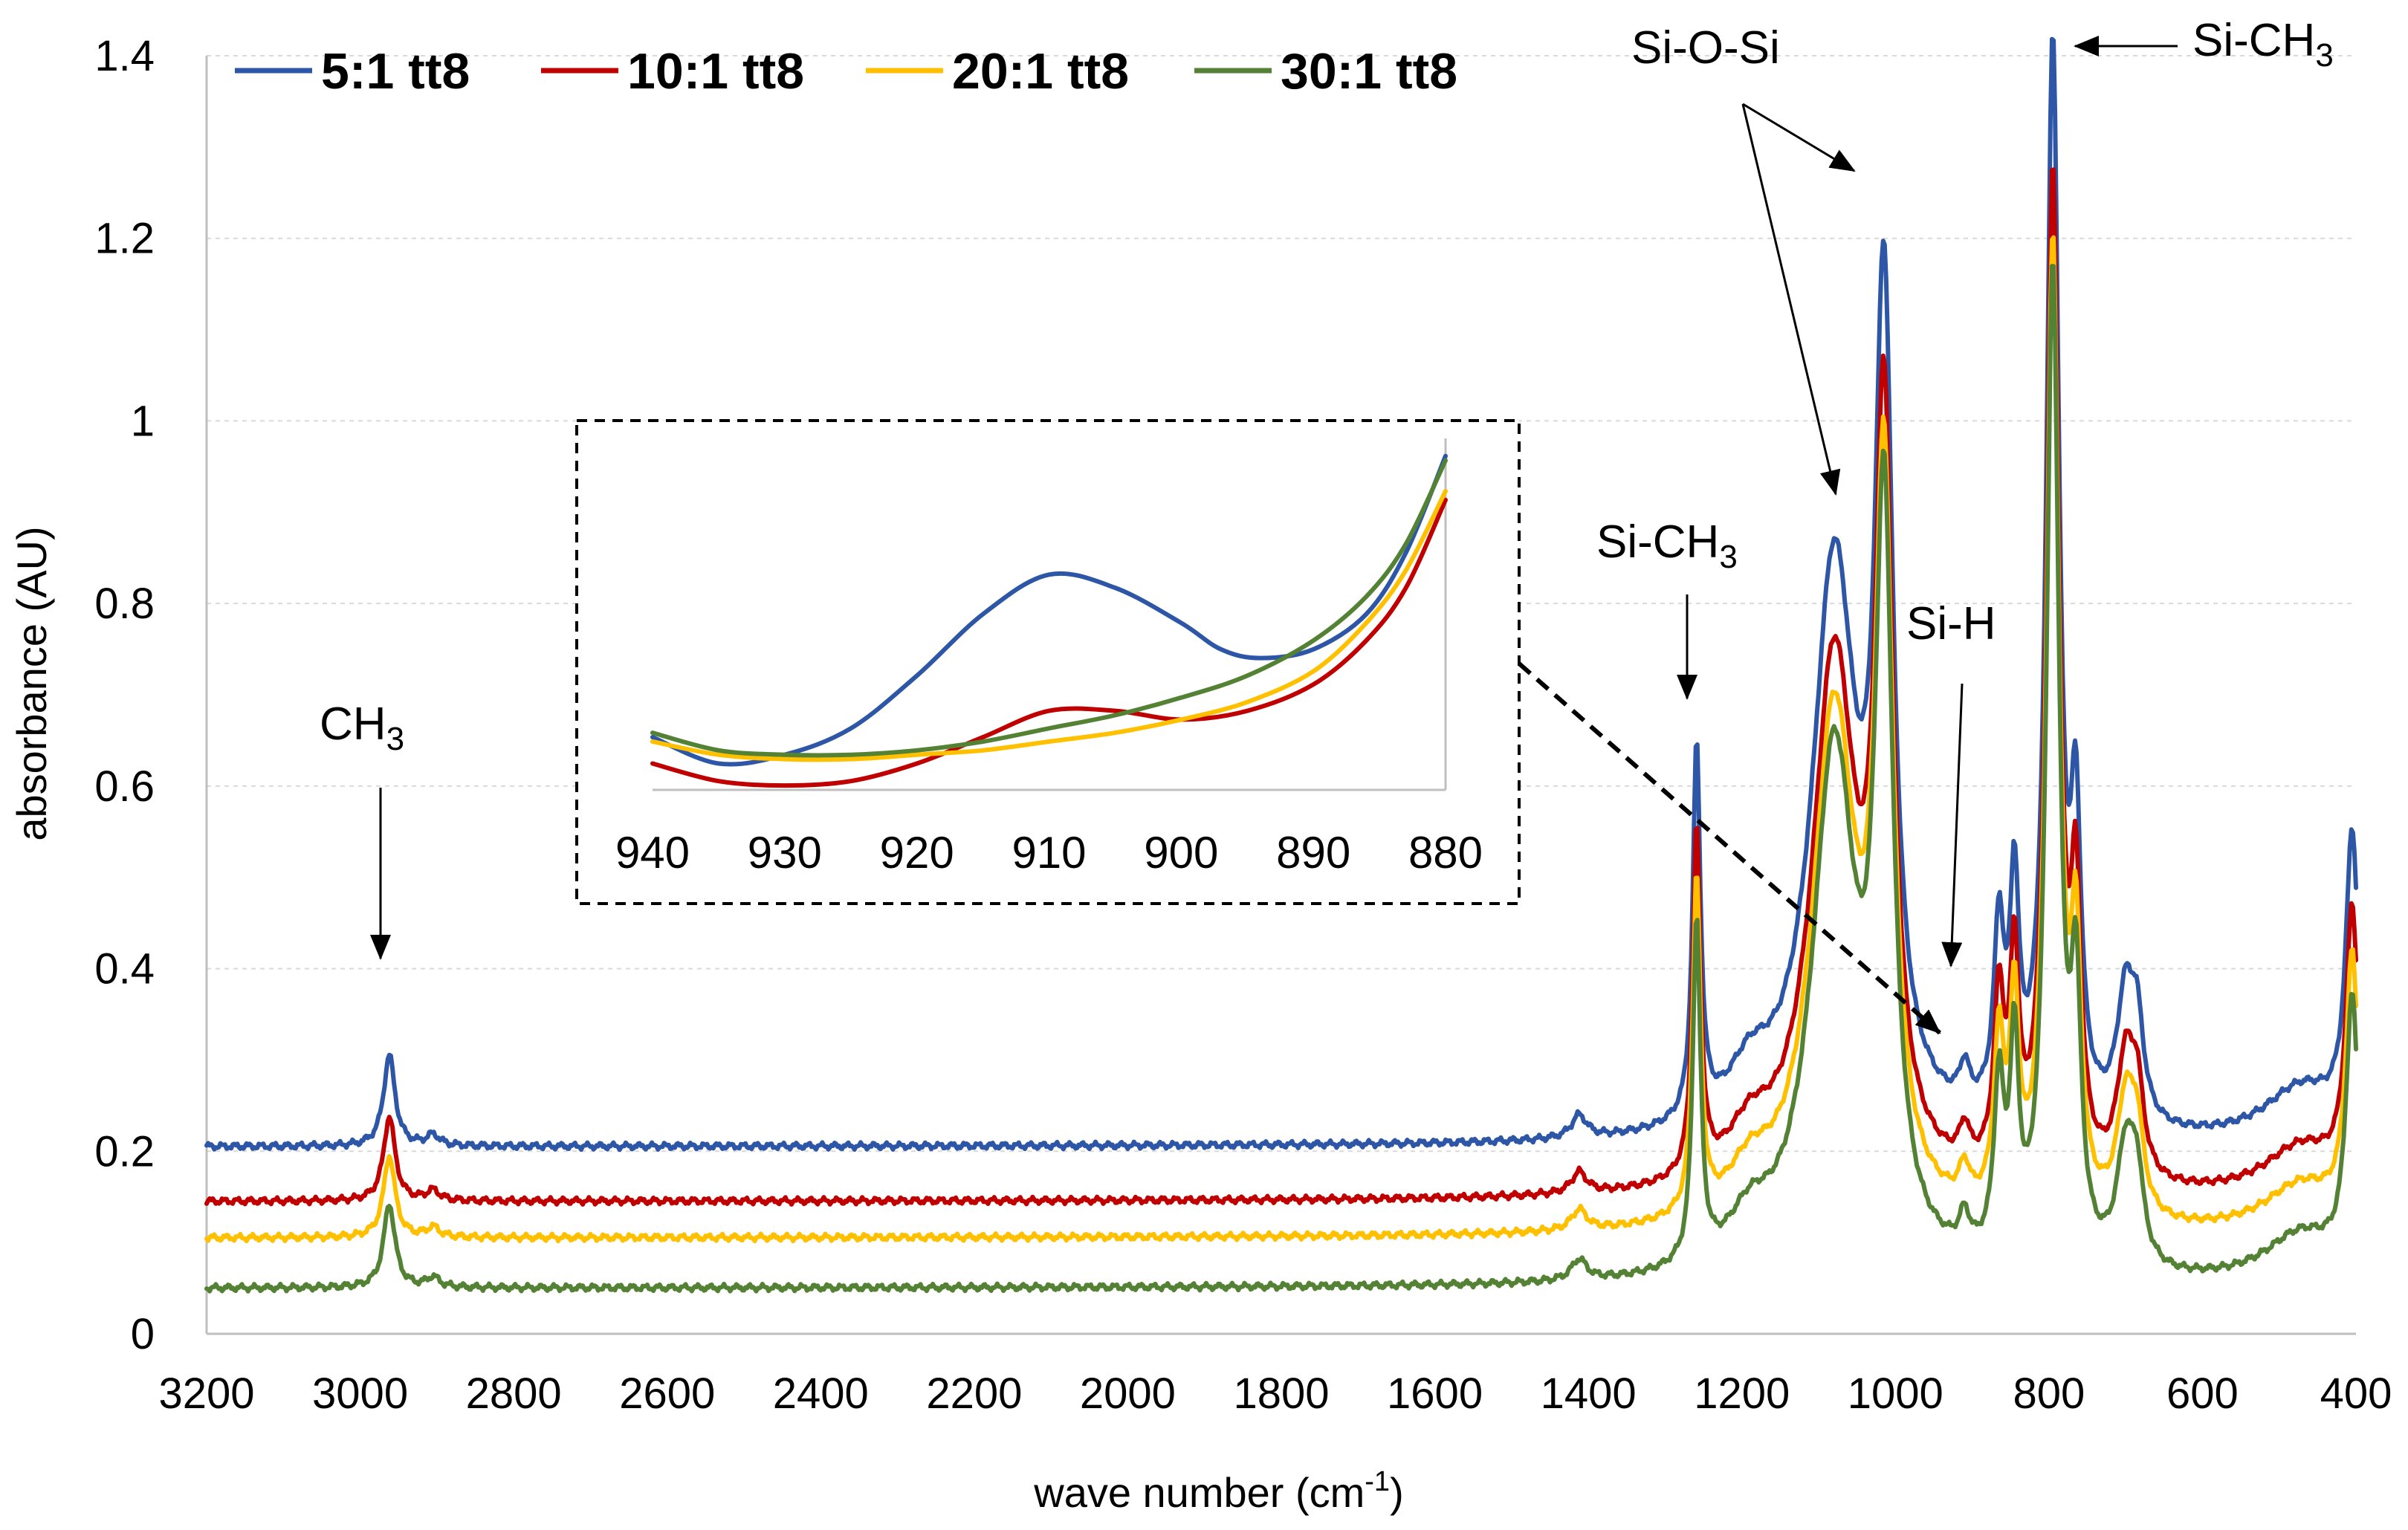 Image resolution: width=2408 pixels, height=1530 pixels. I want to click on legend-label-1: 10:1 tt8, so click(716, 71).